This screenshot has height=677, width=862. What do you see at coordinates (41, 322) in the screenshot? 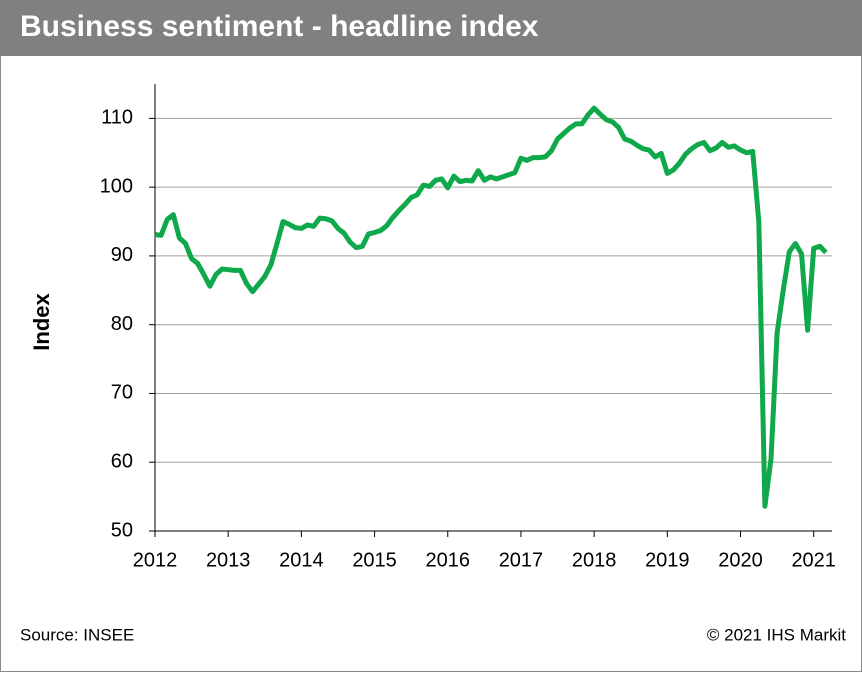
I see `y-axis-label: Index` at bounding box center [41, 322].